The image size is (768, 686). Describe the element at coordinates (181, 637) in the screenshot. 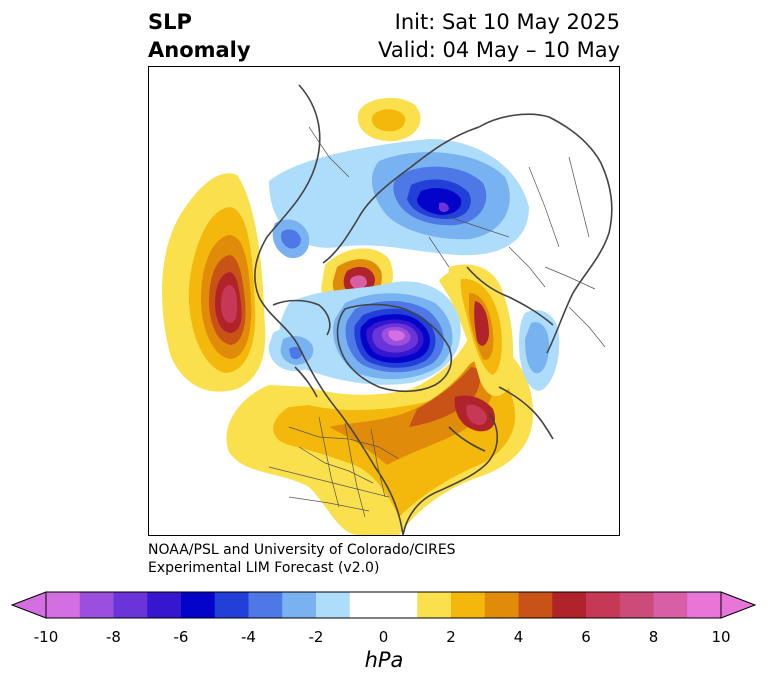

I see `colorbar-tick-label: -6` at that location.